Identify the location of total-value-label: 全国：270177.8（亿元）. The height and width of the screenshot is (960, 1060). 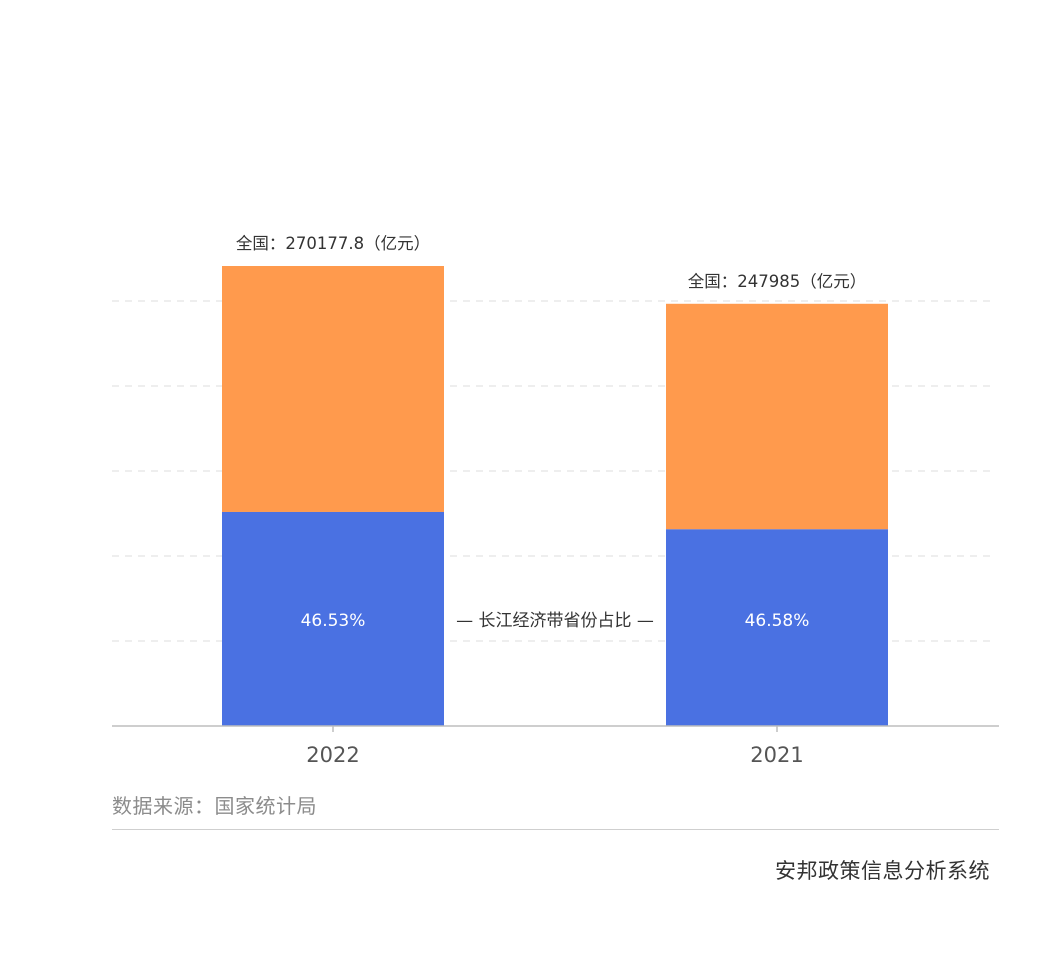
(333, 243).